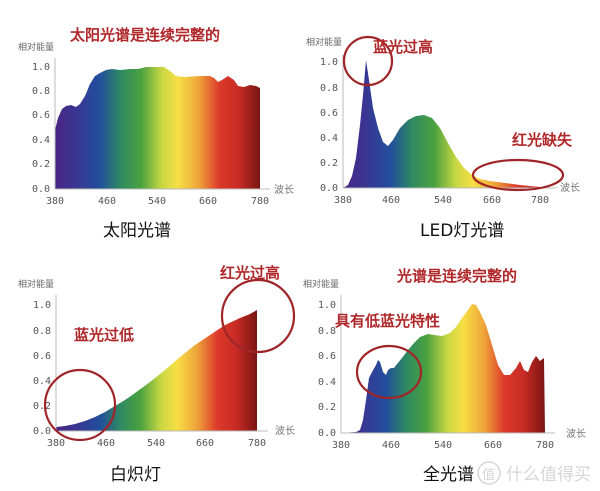 The image size is (600, 491). I want to click on red-high-circle, so click(258, 316).